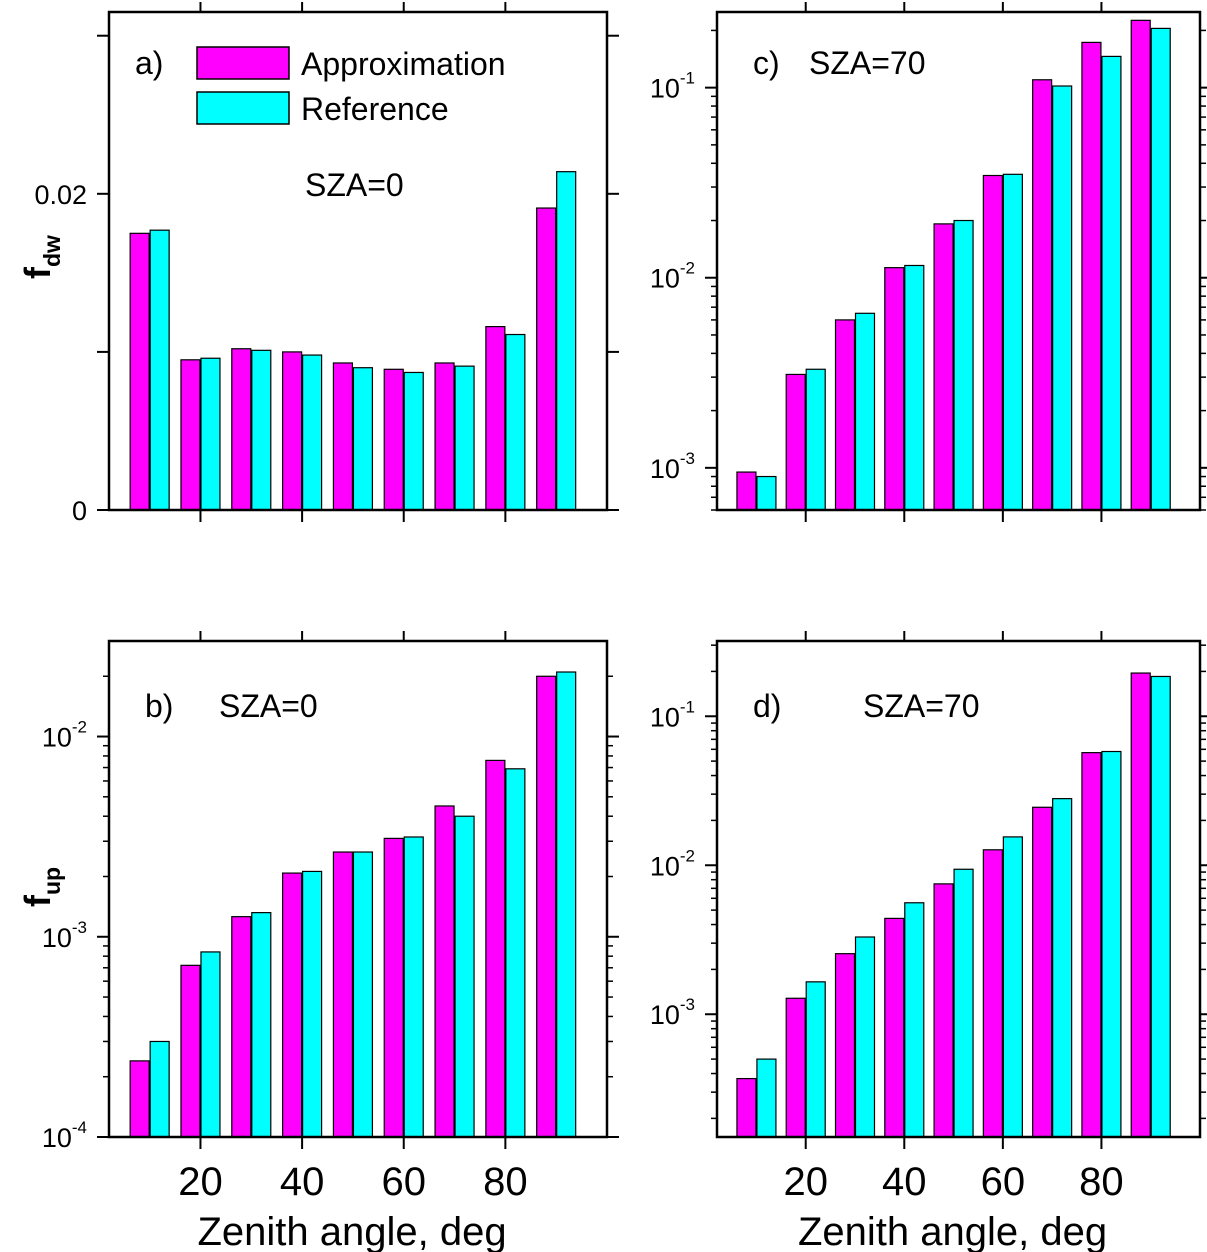 This screenshot has height=1252, width=1207. Describe the element at coordinates (79, 511) in the screenshot. I see `y-tick-label: 0` at that location.